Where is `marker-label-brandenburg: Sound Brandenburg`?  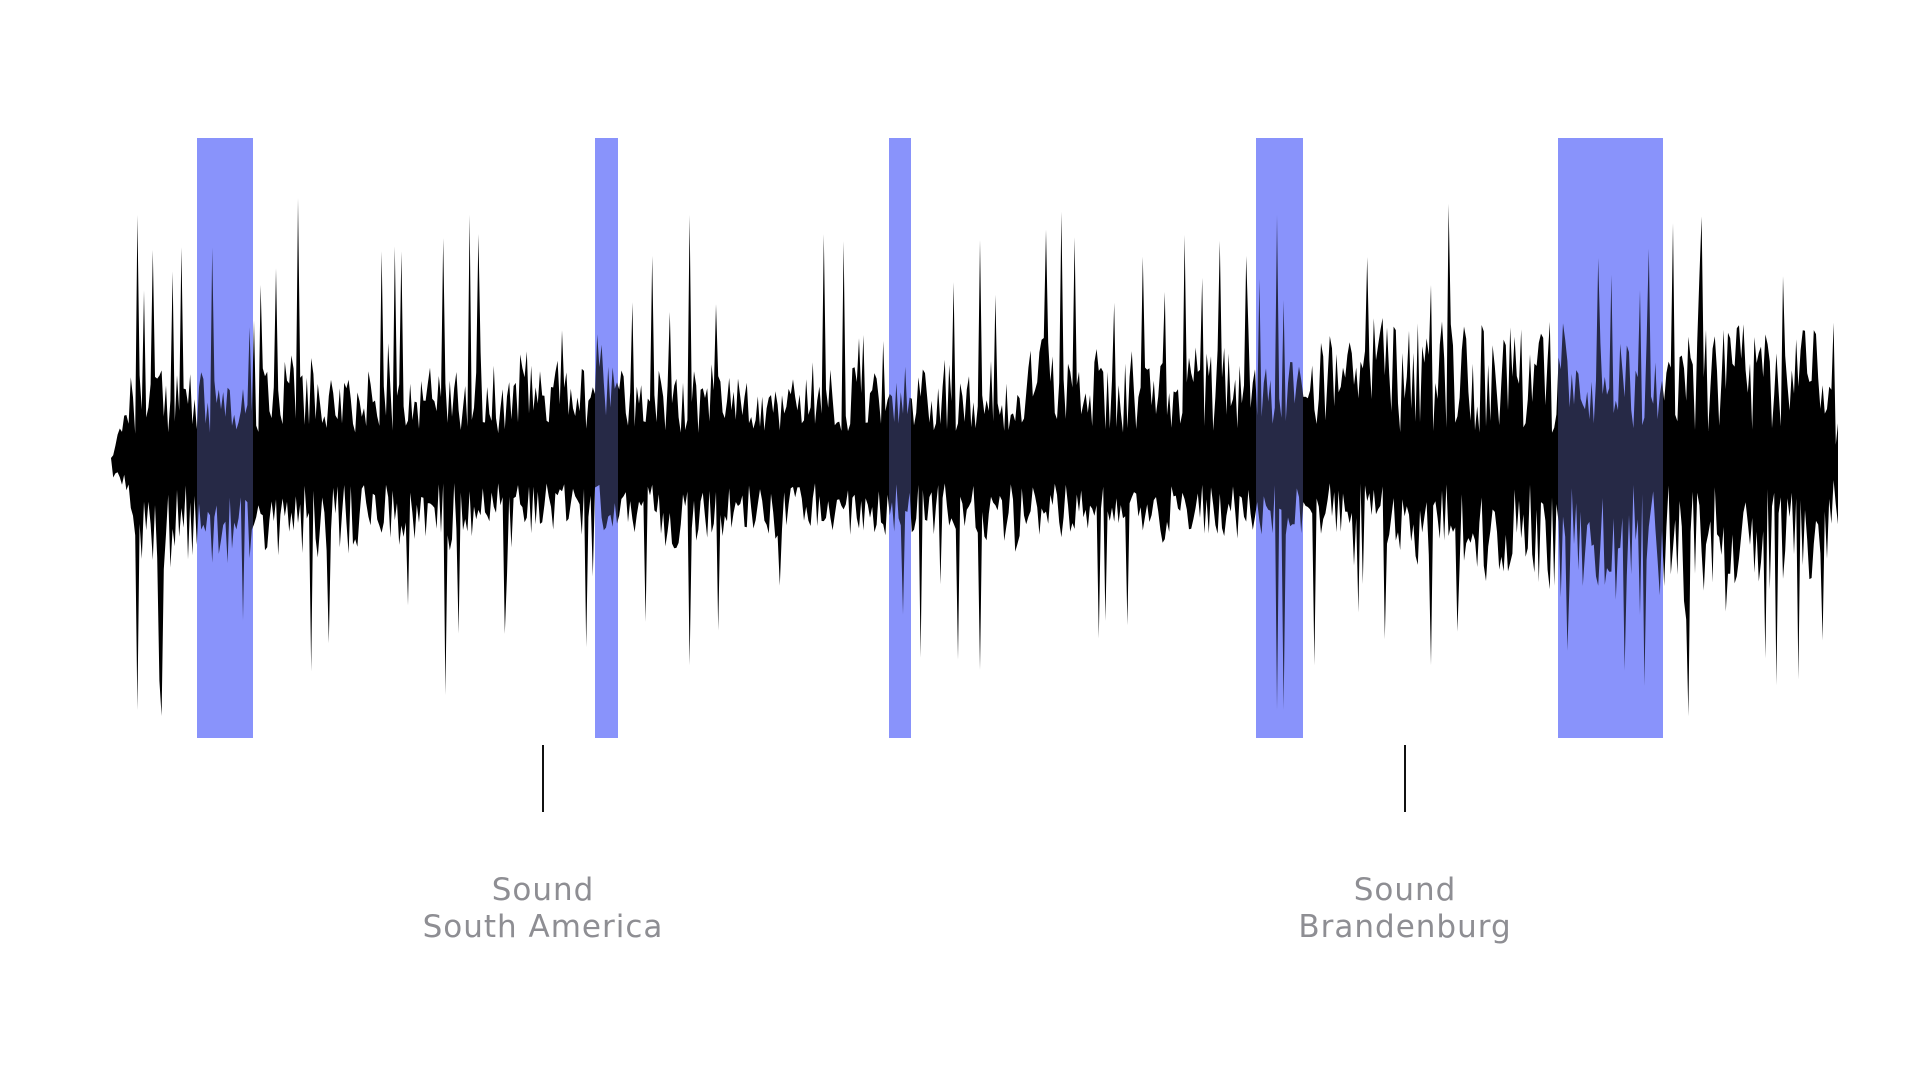 marker-label-brandenburg: Sound Brandenburg is located at coordinates (1405, 909).